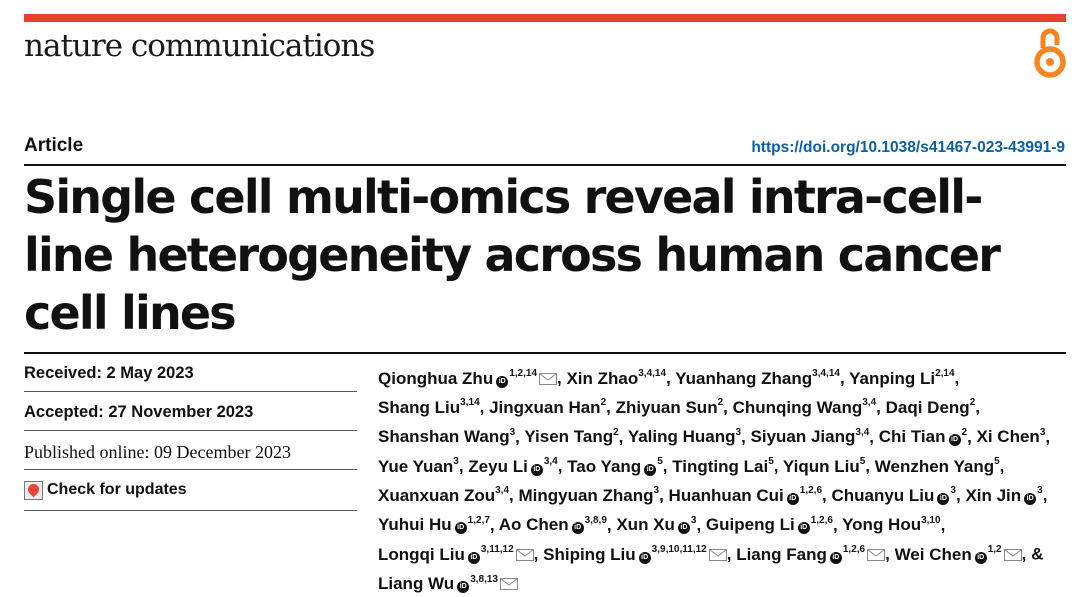 This screenshot has width=1080, height=597. I want to click on author-name: Xi Chen, so click(1008, 437).